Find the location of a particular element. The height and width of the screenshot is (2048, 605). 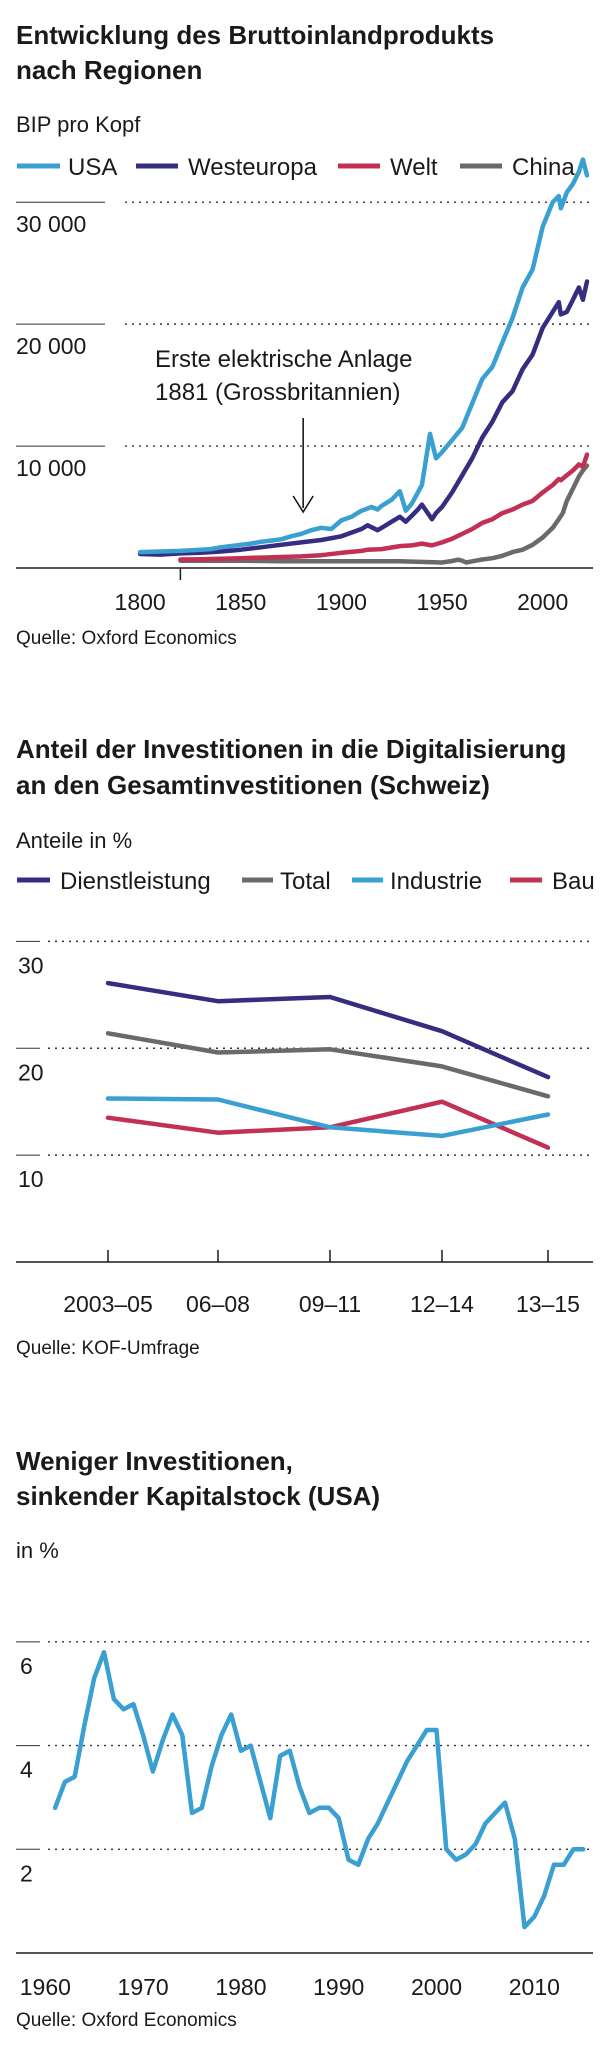

y-tick-label-30: 30 is located at coordinates (31, 965).